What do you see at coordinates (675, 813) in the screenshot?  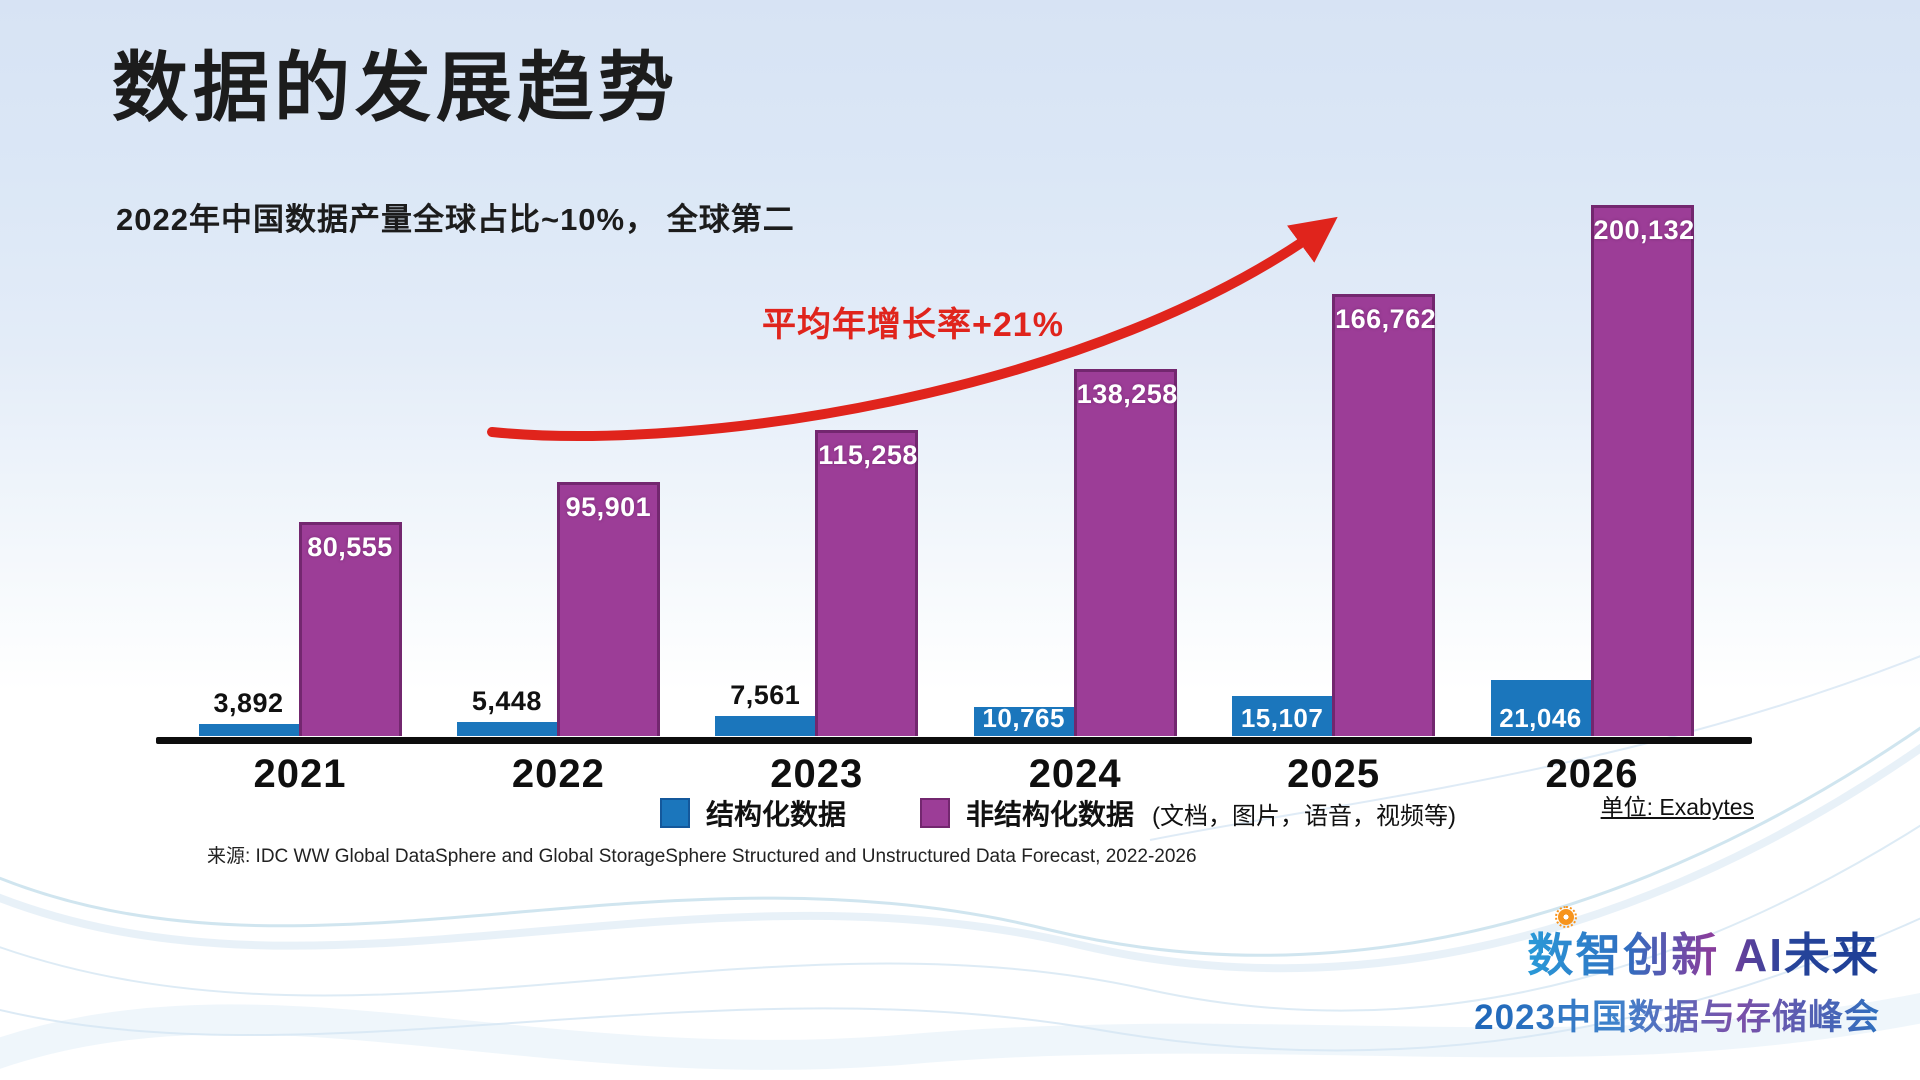 I see `structured-legend-swatch` at bounding box center [675, 813].